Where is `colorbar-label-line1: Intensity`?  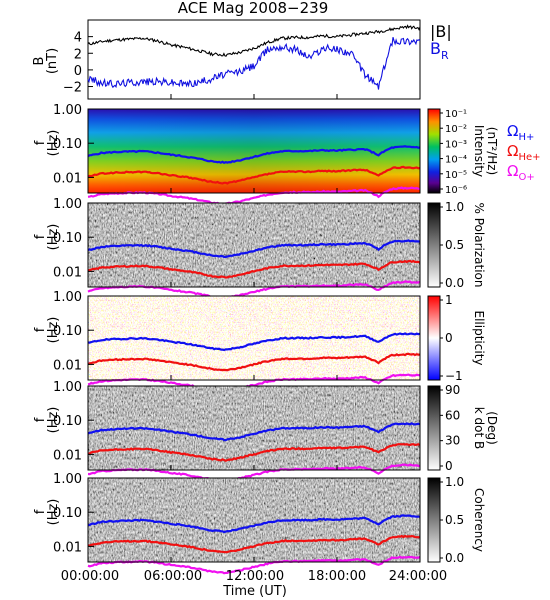 colorbar-label-line1: Intensity is located at coordinates (479, 151).